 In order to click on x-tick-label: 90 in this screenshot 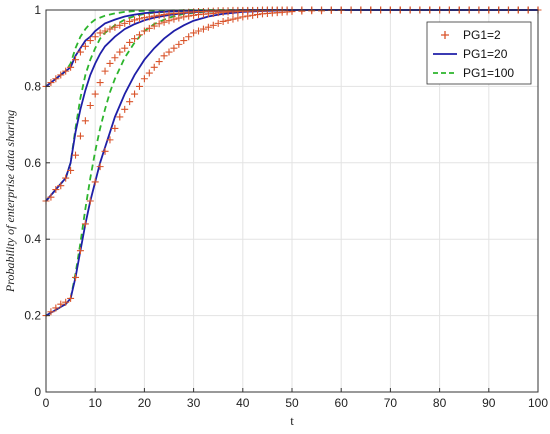, I will do `click(489, 403)`.